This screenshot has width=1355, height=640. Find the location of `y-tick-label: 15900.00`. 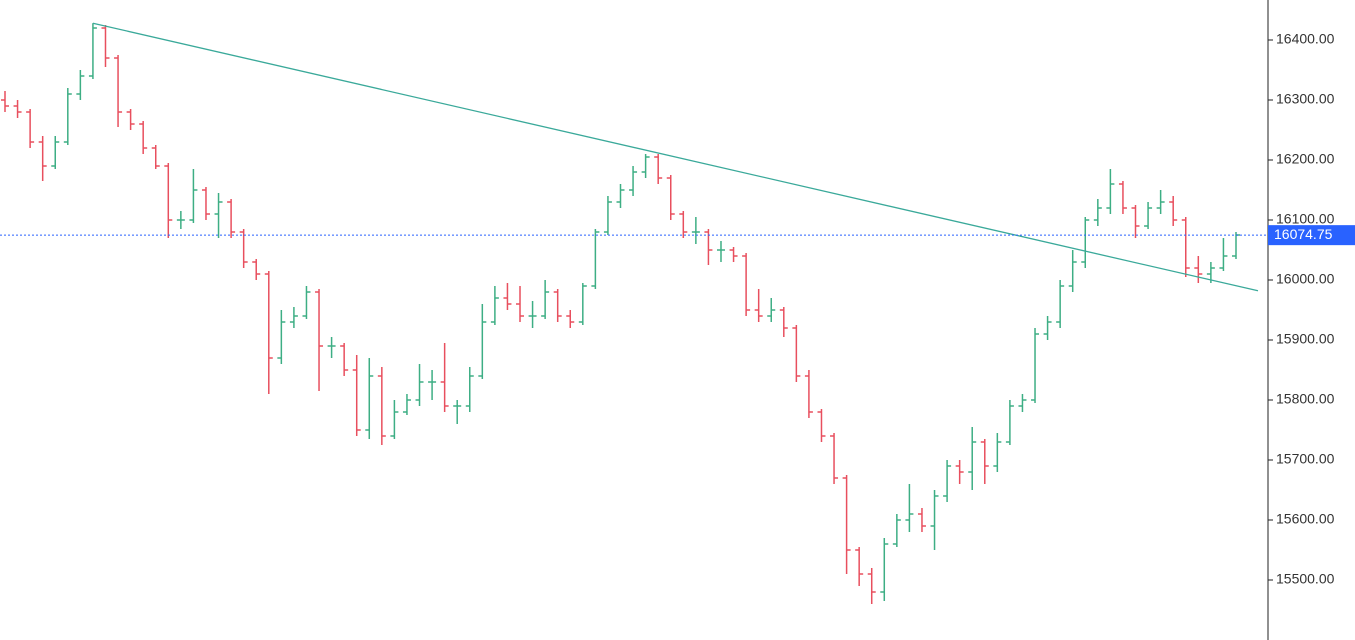

y-tick-label: 15900.00 is located at coordinates (1305, 339).